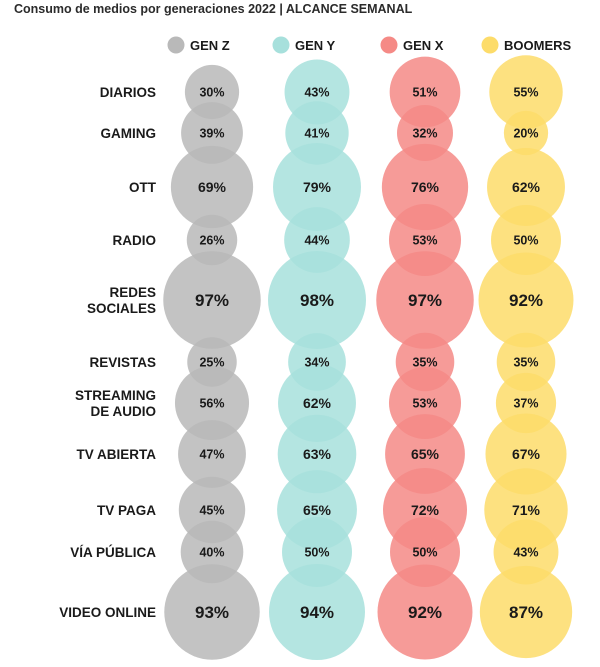  Describe the element at coordinates (317, 510) in the screenshot. I see `value-label-gen-y-tv-paga: 65%` at that location.